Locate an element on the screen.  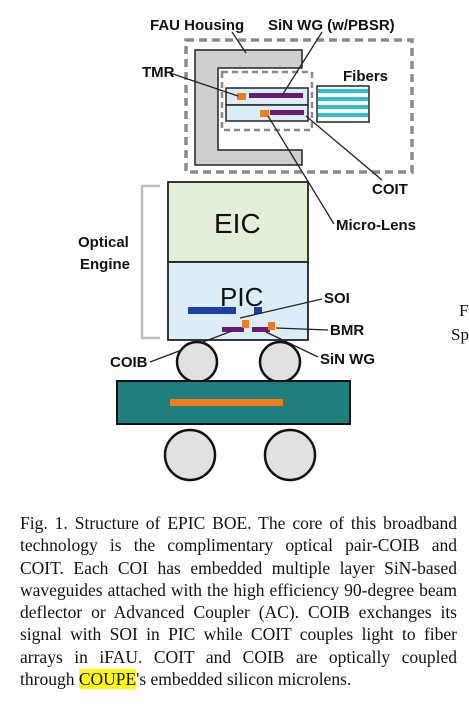
coib-waveguide-left is located at coordinates (233, 329).